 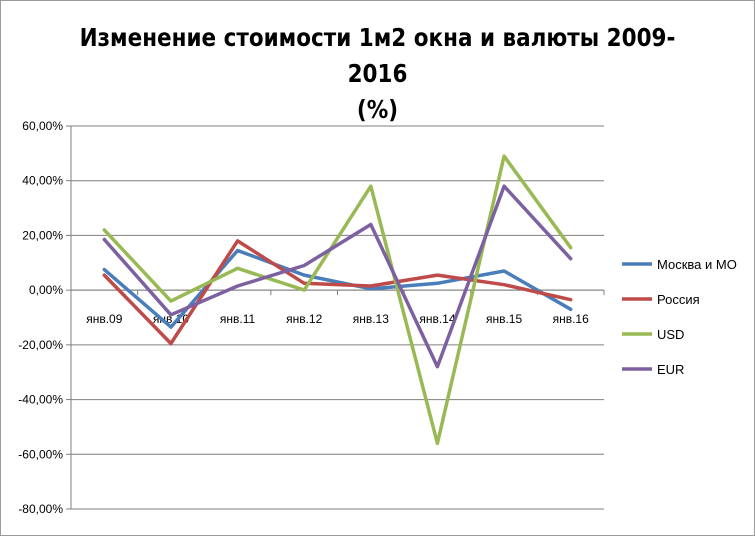 I want to click on x-tick-label-2: янв.11, so click(x=238, y=319).